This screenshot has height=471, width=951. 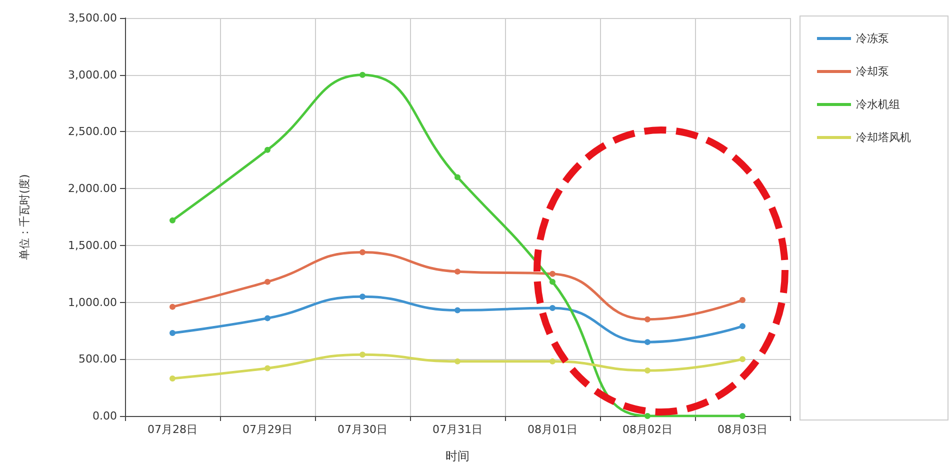 What do you see at coordinates (92, 189) in the screenshot?
I see `y-tick-label: 2,000.00` at bounding box center [92, 189].